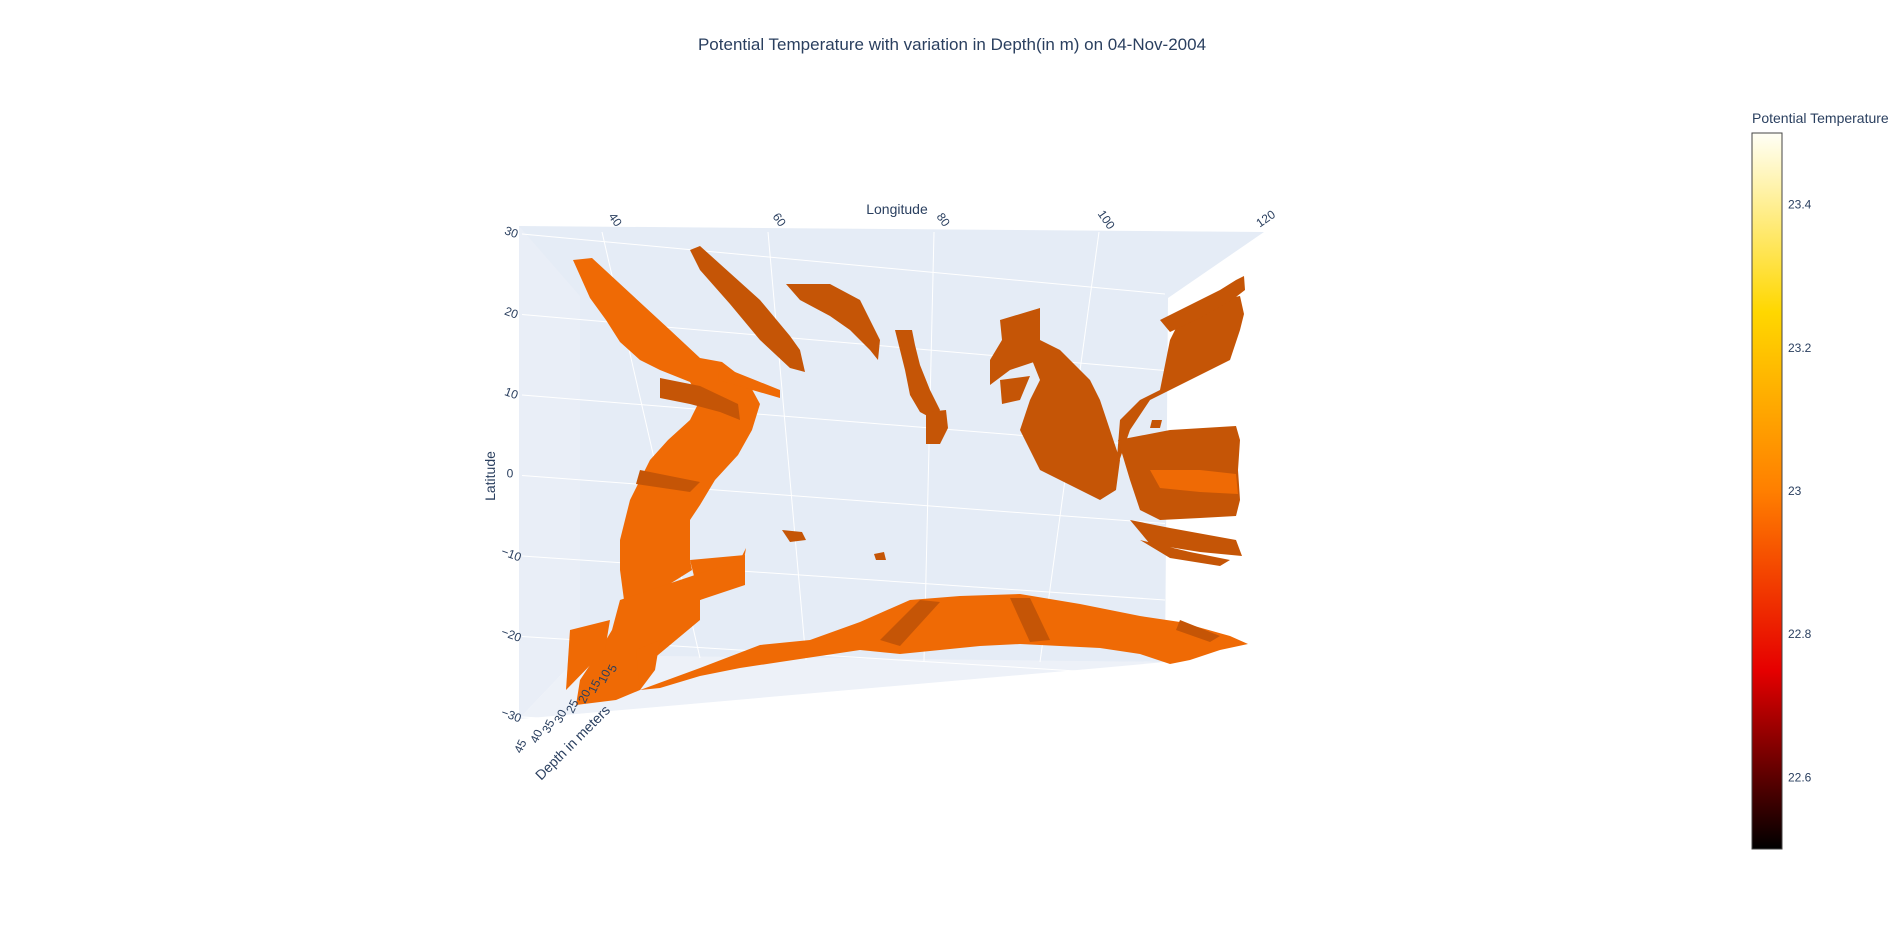 The height and width of the screenshot is (935, 1904). Describe the element at coordinates (666, 429) in the screenshot. I see `surface-africa-coast` at that location.